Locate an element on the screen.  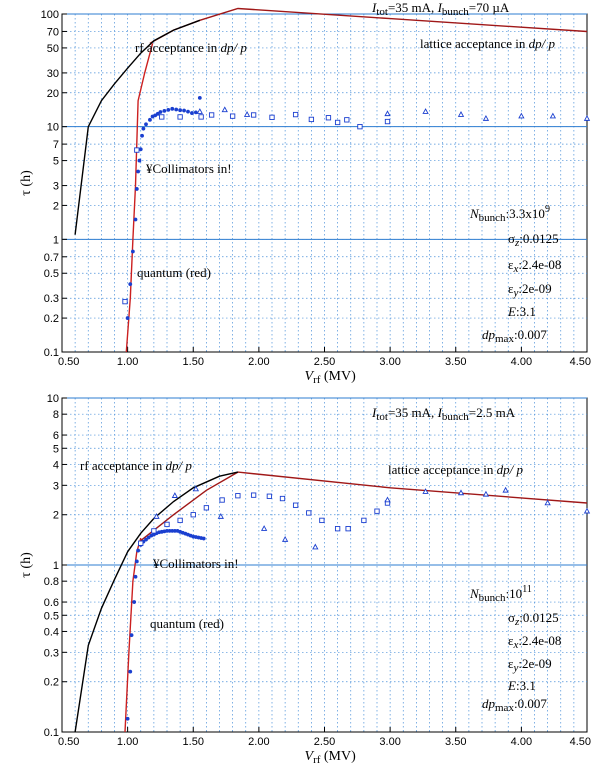
y-tick-label: 100 is located at coordinates (50, 15).